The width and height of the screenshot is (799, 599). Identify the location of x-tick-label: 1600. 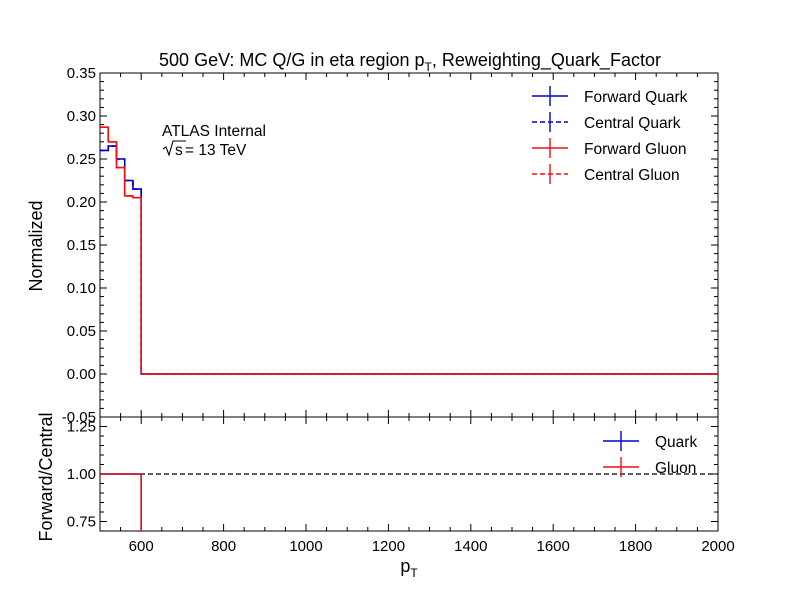
(553, 546).